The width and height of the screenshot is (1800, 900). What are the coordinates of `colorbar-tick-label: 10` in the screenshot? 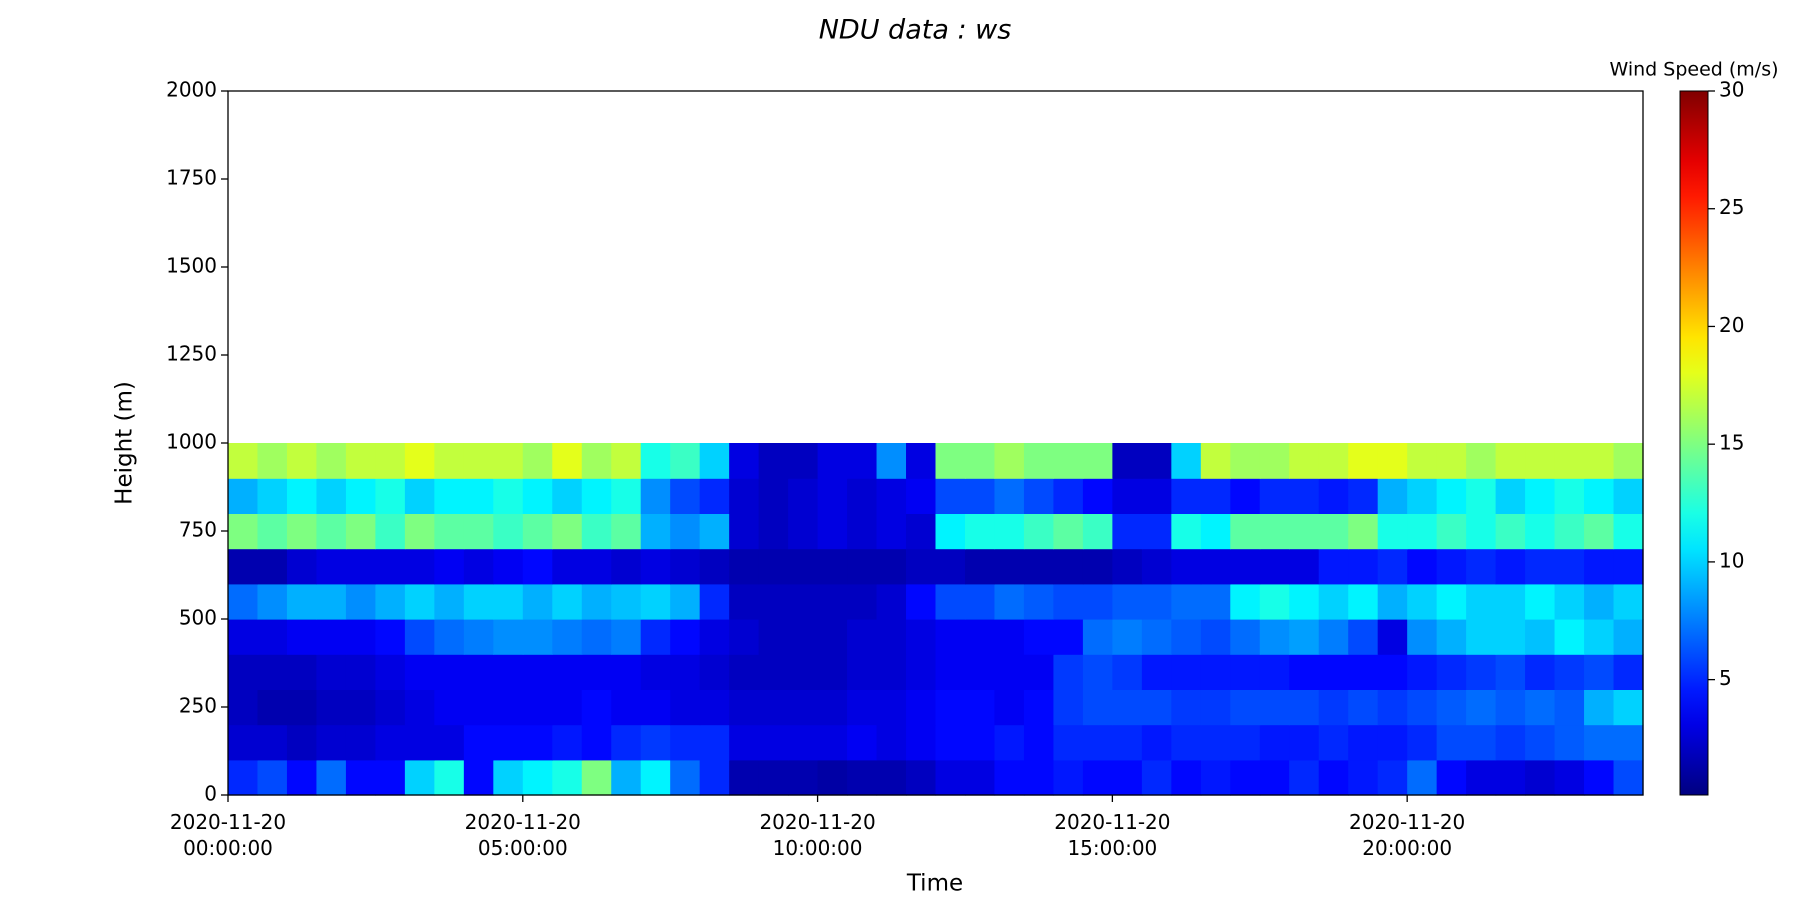 It's located at (1731, 560).